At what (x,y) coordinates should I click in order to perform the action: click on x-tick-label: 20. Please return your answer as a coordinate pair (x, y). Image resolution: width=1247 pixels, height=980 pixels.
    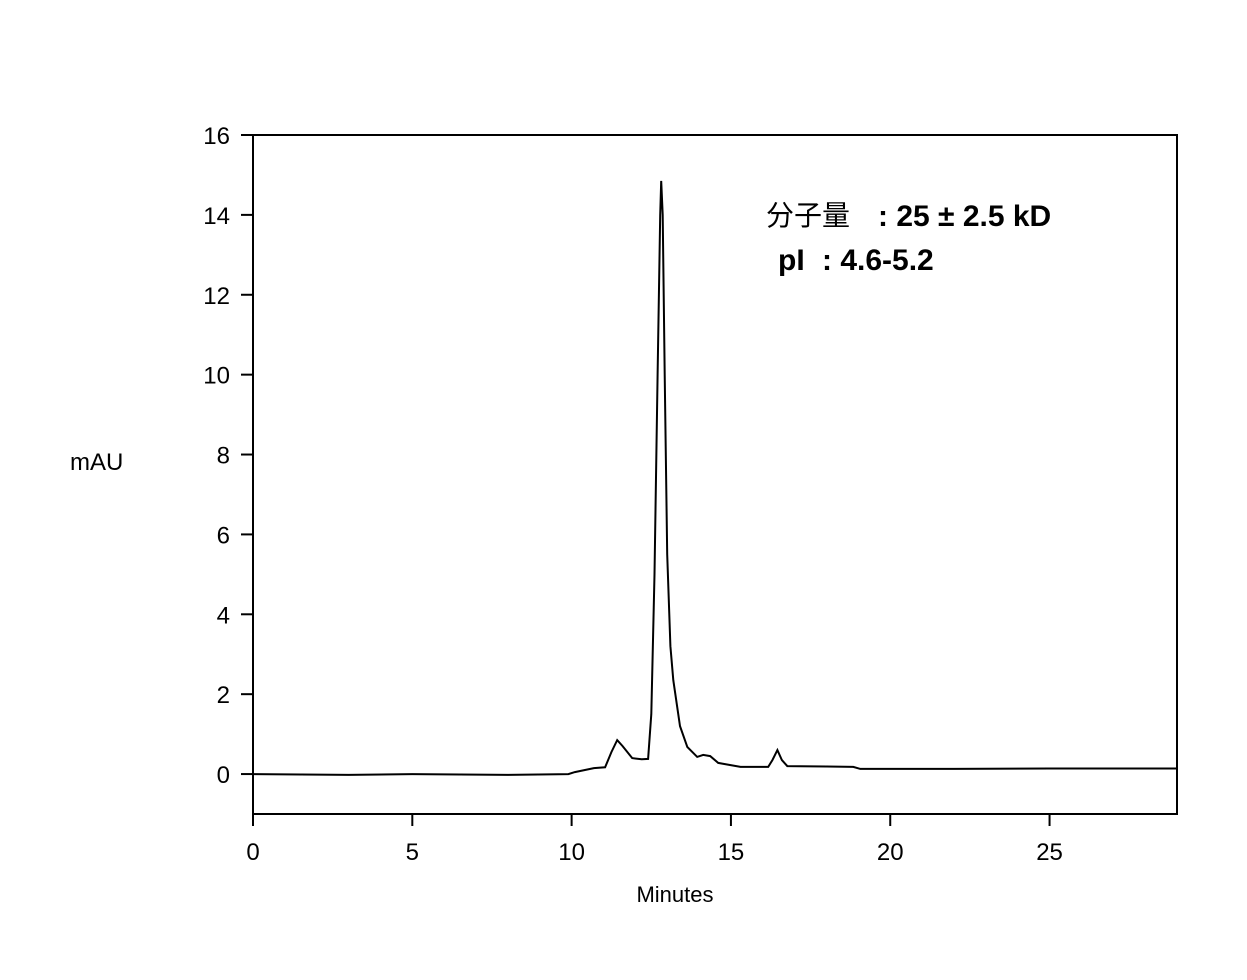
    Looking at the image, I should click on (890, 852).